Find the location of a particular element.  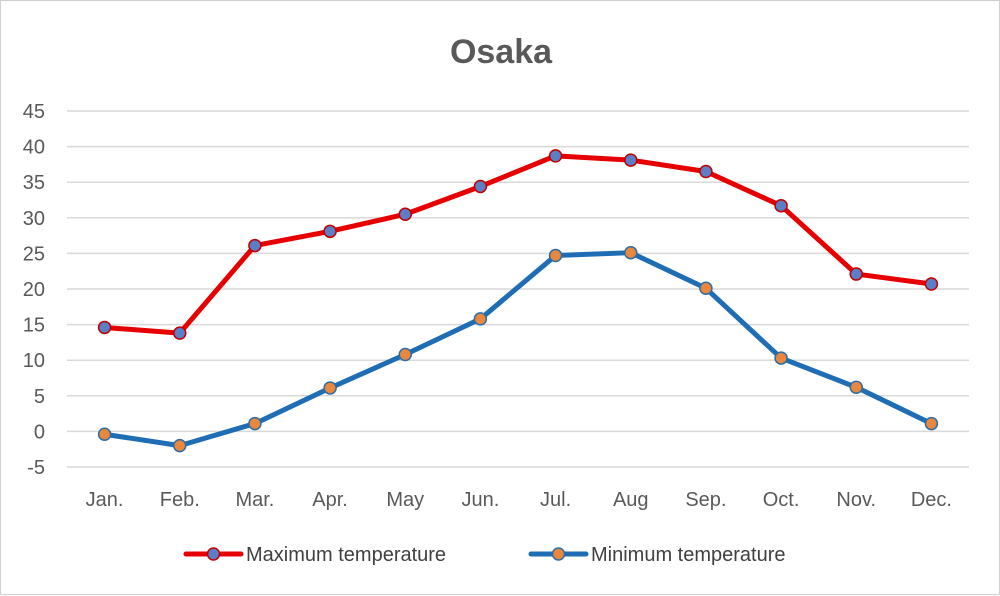

y-axis-ticks: -5 0 5 10 15 20 25 30 35 40 45 is located at coordinates (34, 290).